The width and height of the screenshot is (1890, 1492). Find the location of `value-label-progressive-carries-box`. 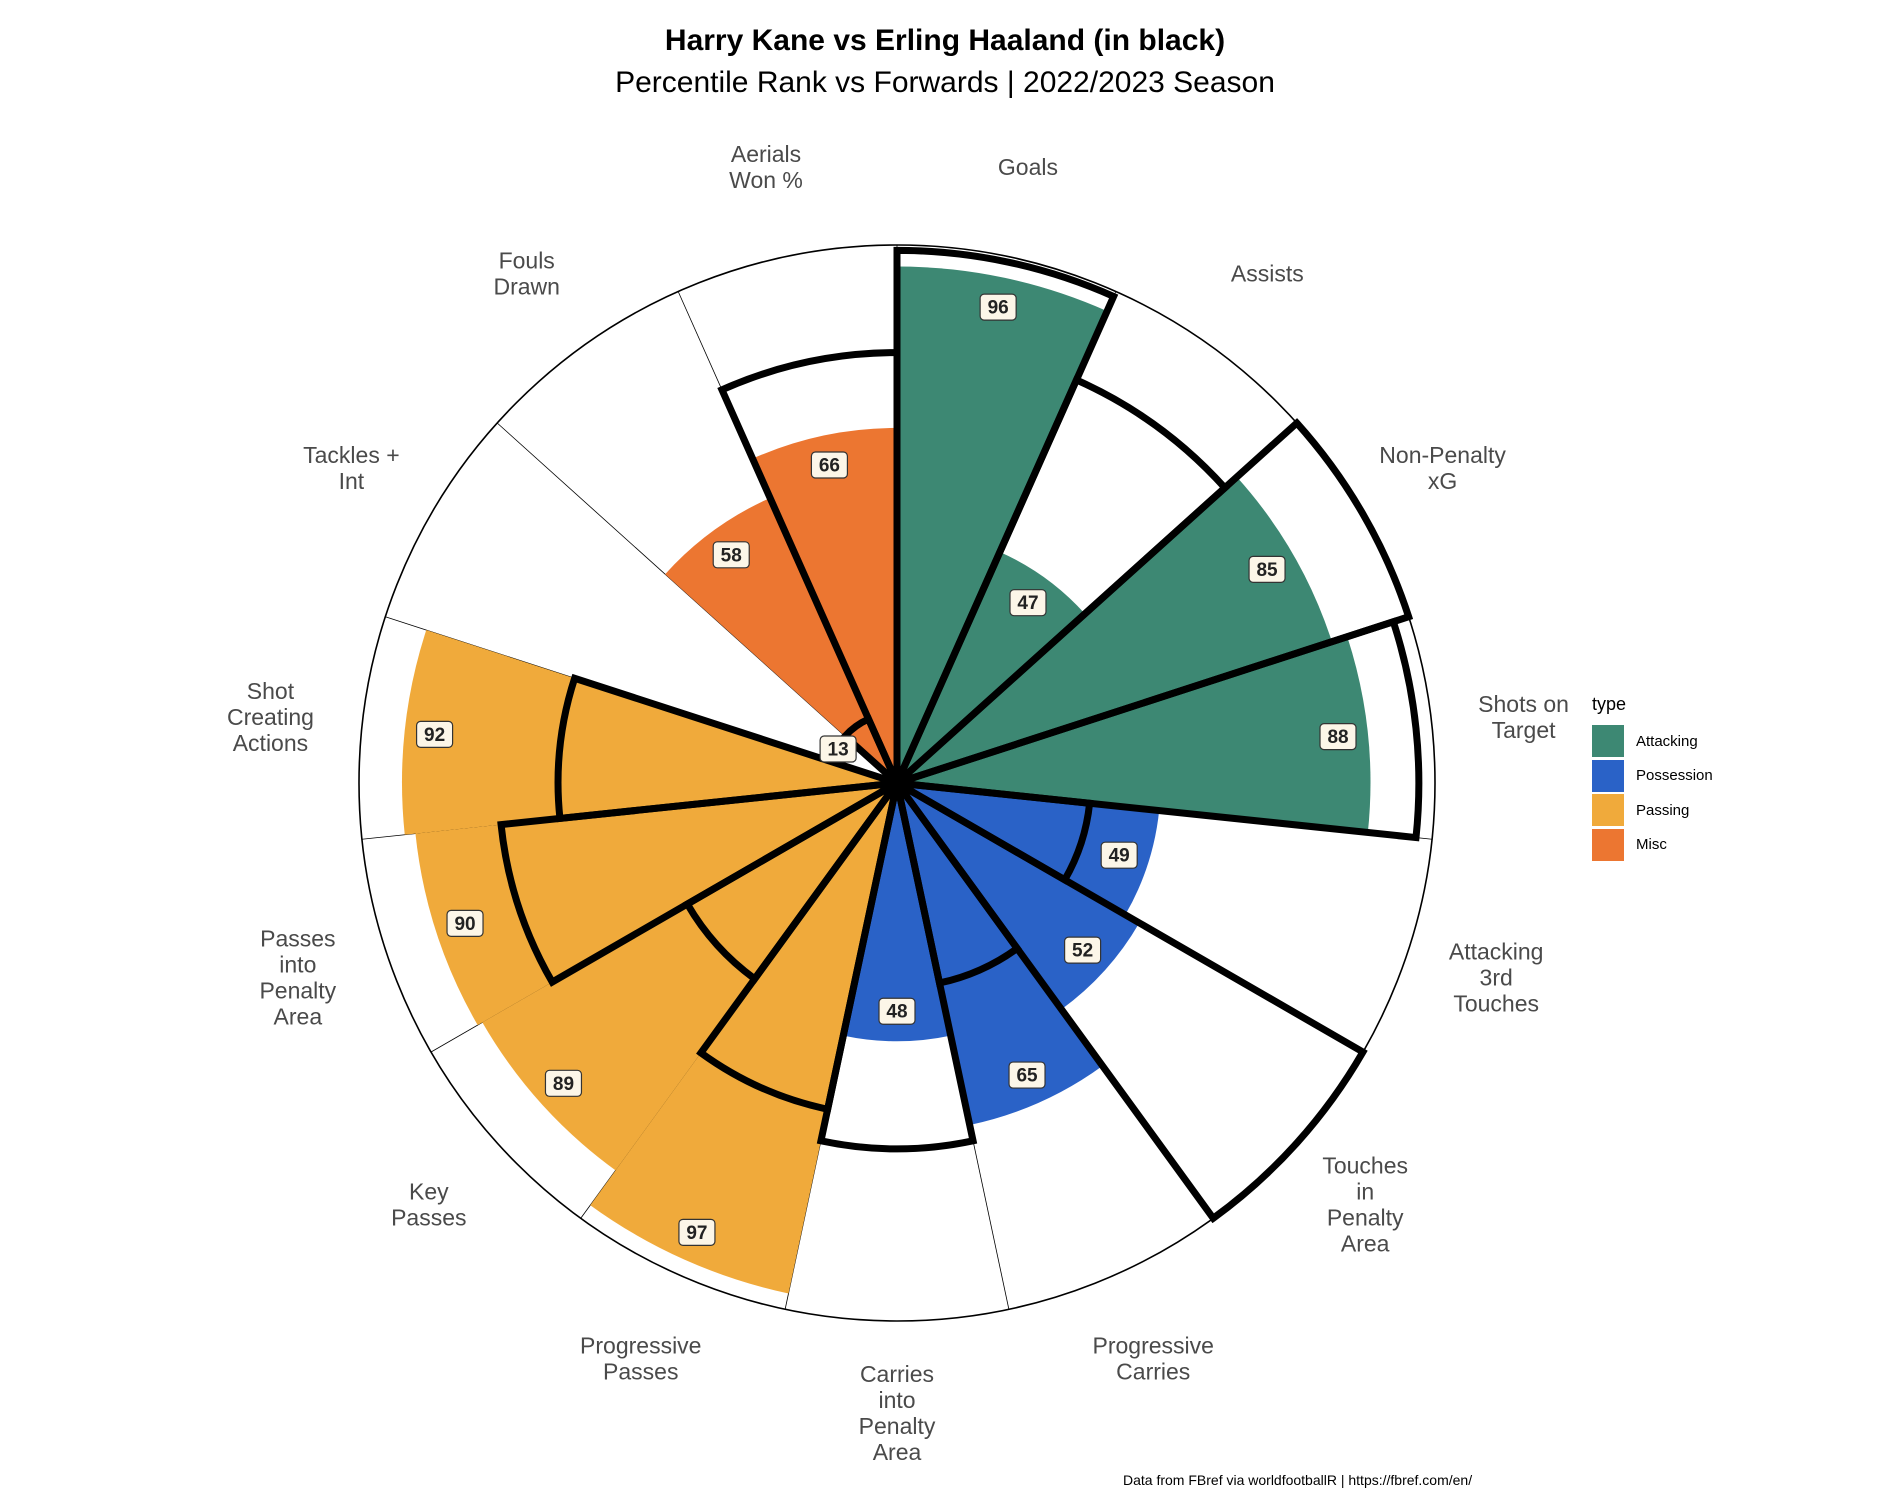

value-label-progressive-carries-box is located at coordinates (1027, 1075).